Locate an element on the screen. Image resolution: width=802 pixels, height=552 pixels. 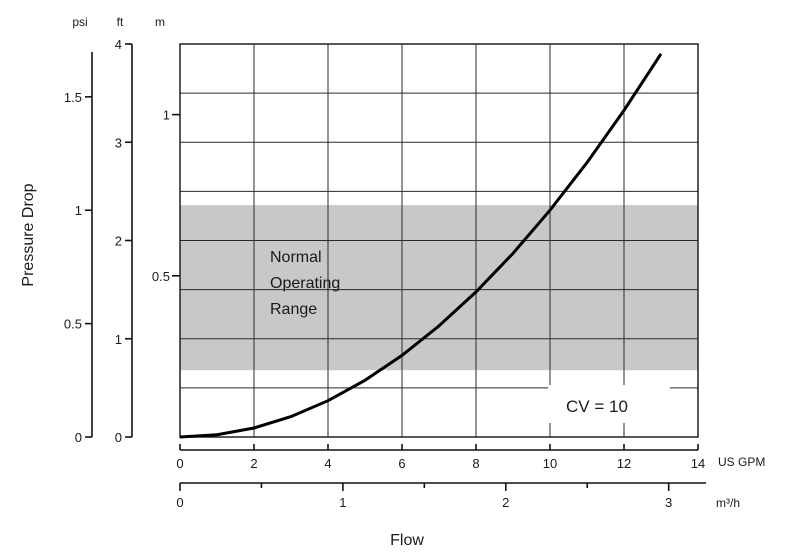
gpm-axis-tick-label: 0 is located at coordinates (179, 463).